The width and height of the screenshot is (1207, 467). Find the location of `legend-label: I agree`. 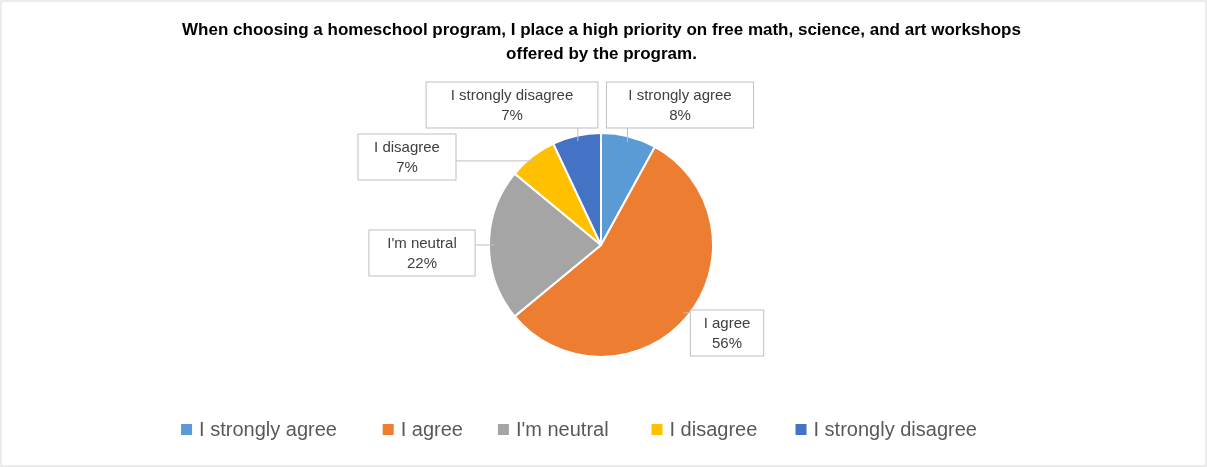

legend-label: I agree is located at coordinates (431, 429).